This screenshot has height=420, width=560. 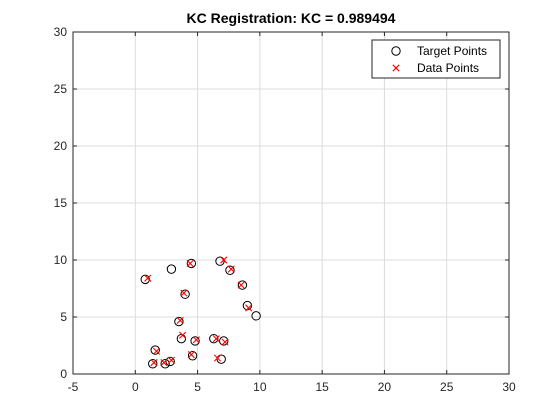 I want to click on x-tick-label: 15, so click(x=322, y=387).